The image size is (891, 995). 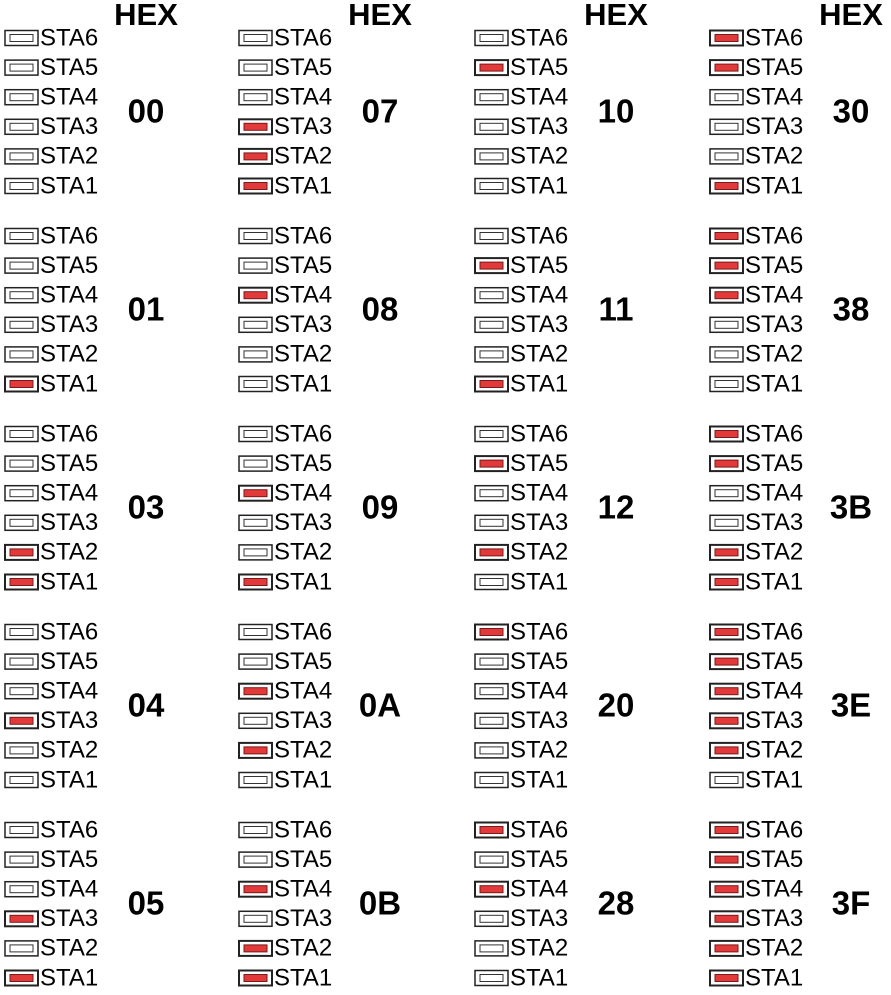 I want to click on column-header: HEX, so click(x=380, y=16).